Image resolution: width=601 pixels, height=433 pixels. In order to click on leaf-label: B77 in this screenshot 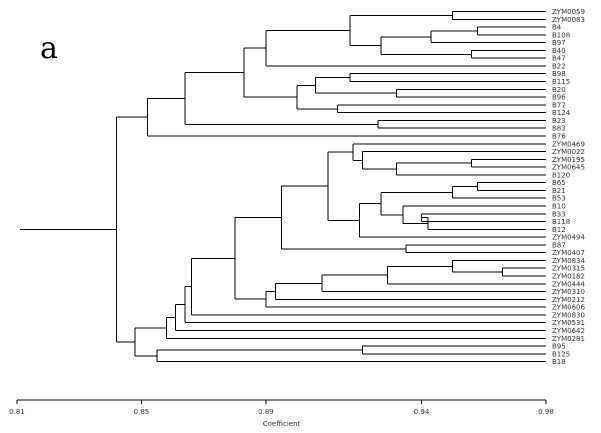, I will do `click(559, 105)`.